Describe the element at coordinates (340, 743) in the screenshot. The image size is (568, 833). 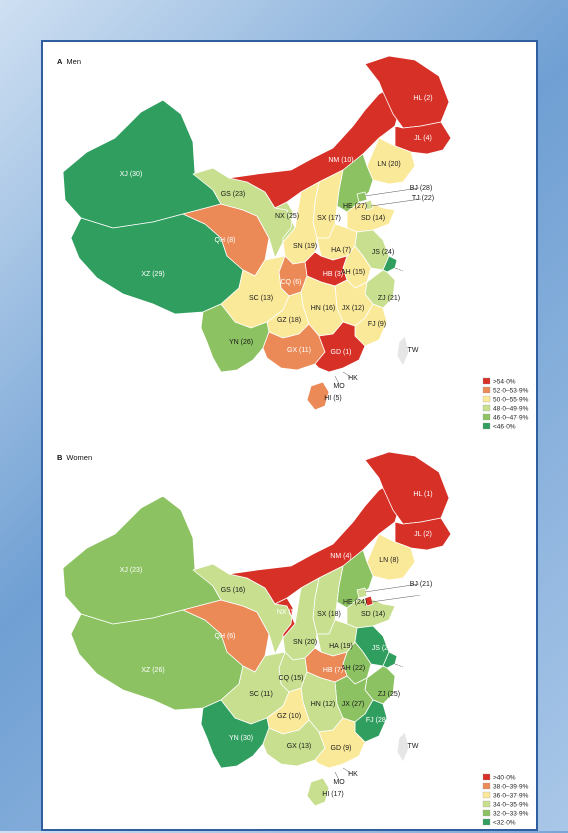
I see `province-gd` at that location.